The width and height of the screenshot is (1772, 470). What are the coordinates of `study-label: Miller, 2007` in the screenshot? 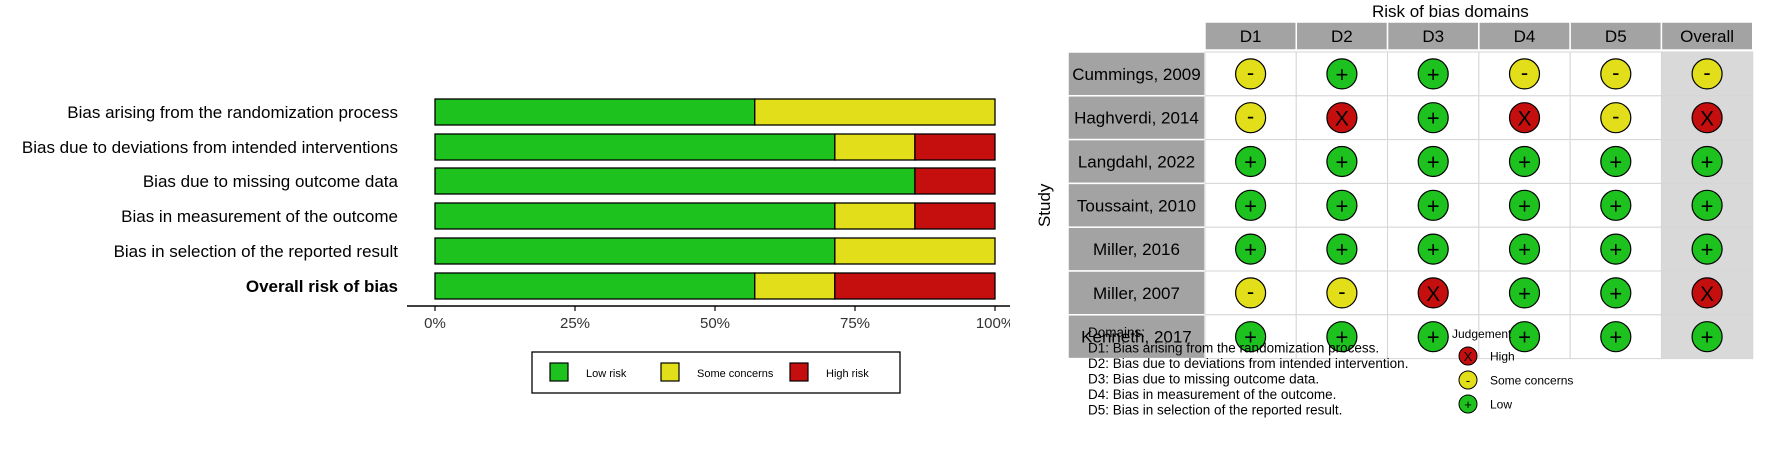 It's located at (1136, 293).